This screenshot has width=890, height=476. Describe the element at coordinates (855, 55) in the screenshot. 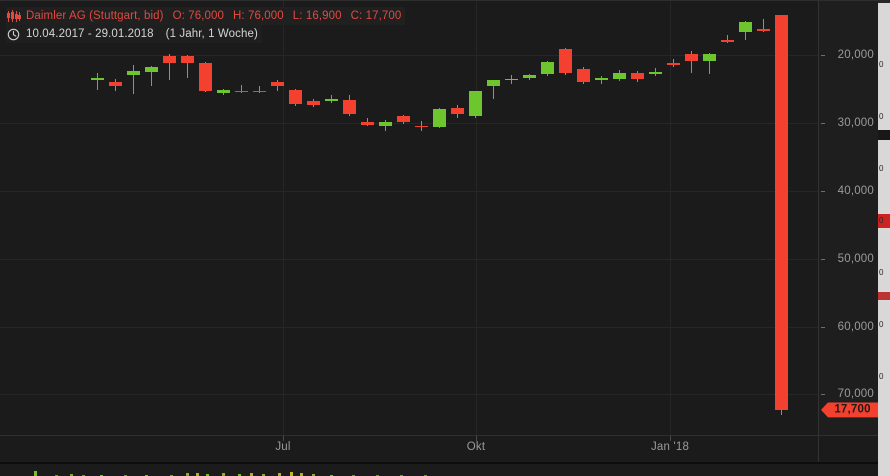

I see `price-tick-label: 20,000` at that location.